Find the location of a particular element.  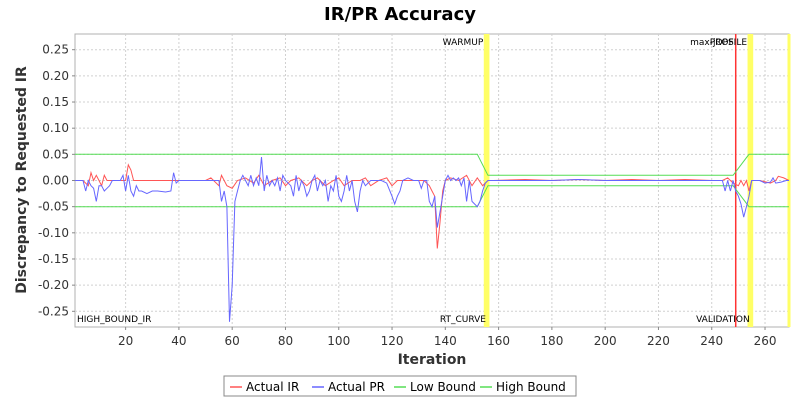

x-tick-label: 80 is located at coordinates (285, 341).